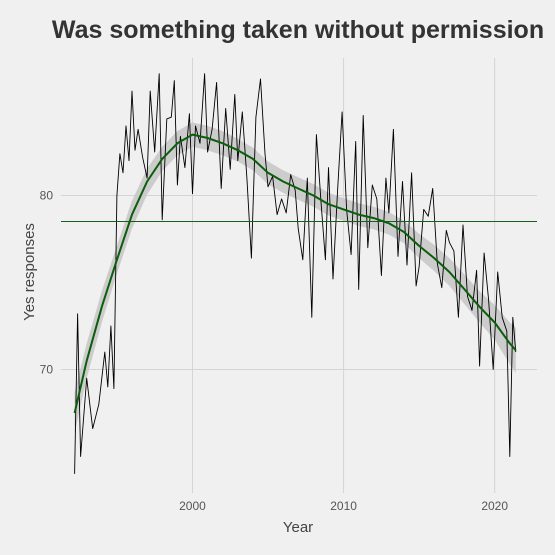 This screenshot has width=555, height=555. What do you see at coordinates (343, 506) in the screenshot?
I see `x-tick-label-2010: 2010` at bounding box center [343, 506].